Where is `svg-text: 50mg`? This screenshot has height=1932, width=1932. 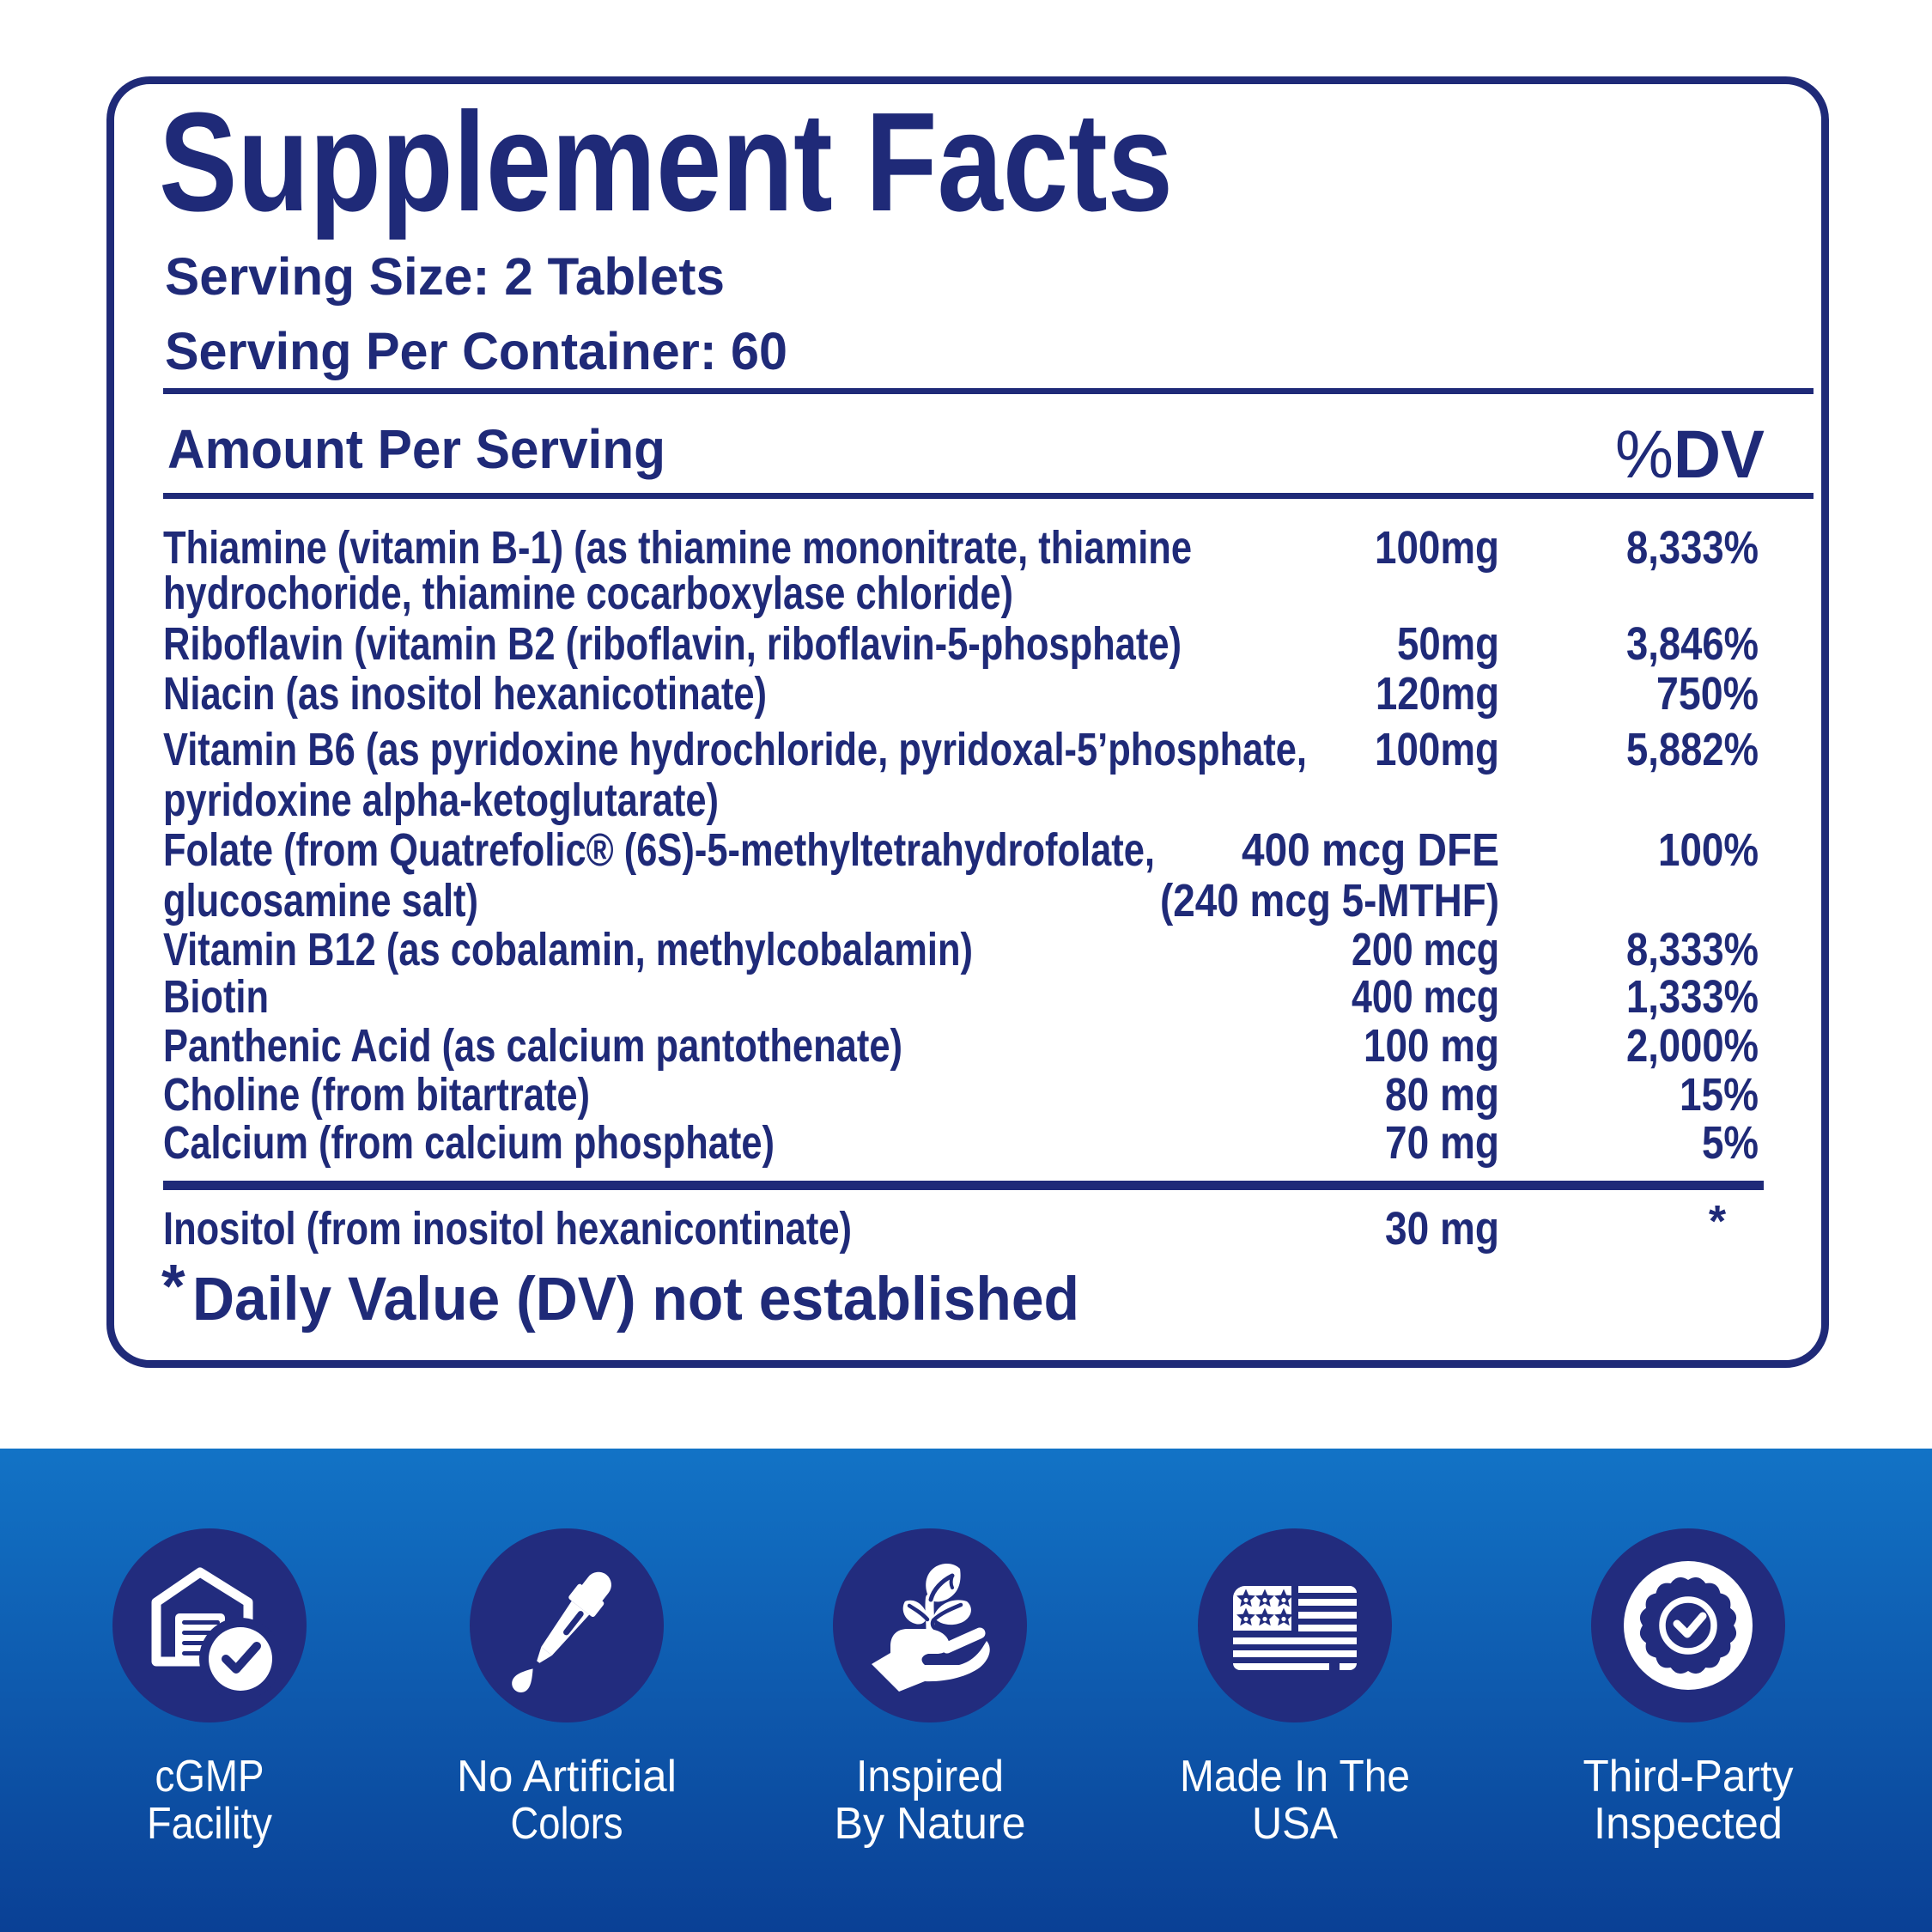
svg-text: 50mg is located at coordinates (1448, 644).